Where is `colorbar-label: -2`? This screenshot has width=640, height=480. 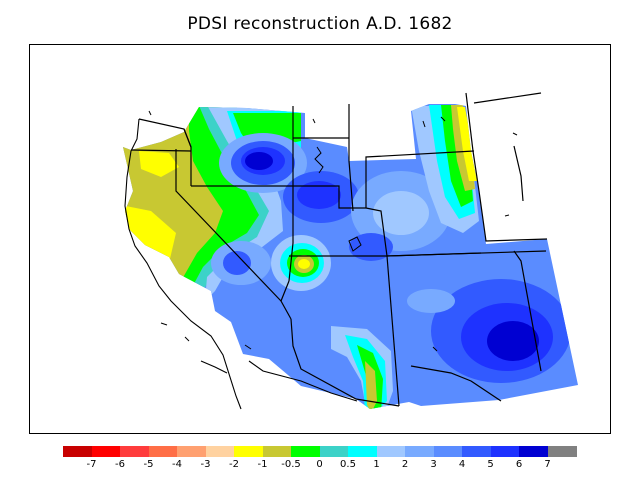 colorbar-label: -2 is located at coordinates (234, 464).